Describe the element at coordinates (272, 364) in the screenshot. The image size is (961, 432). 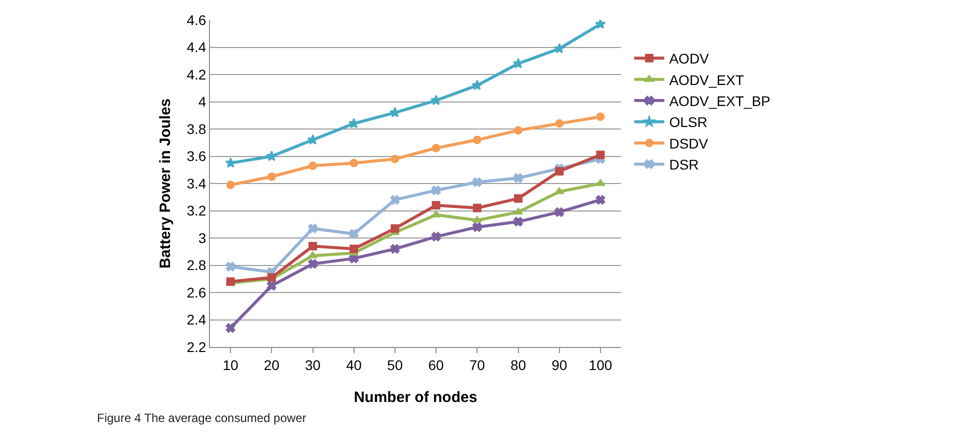
I see `x-tick-label: 20` at that location.